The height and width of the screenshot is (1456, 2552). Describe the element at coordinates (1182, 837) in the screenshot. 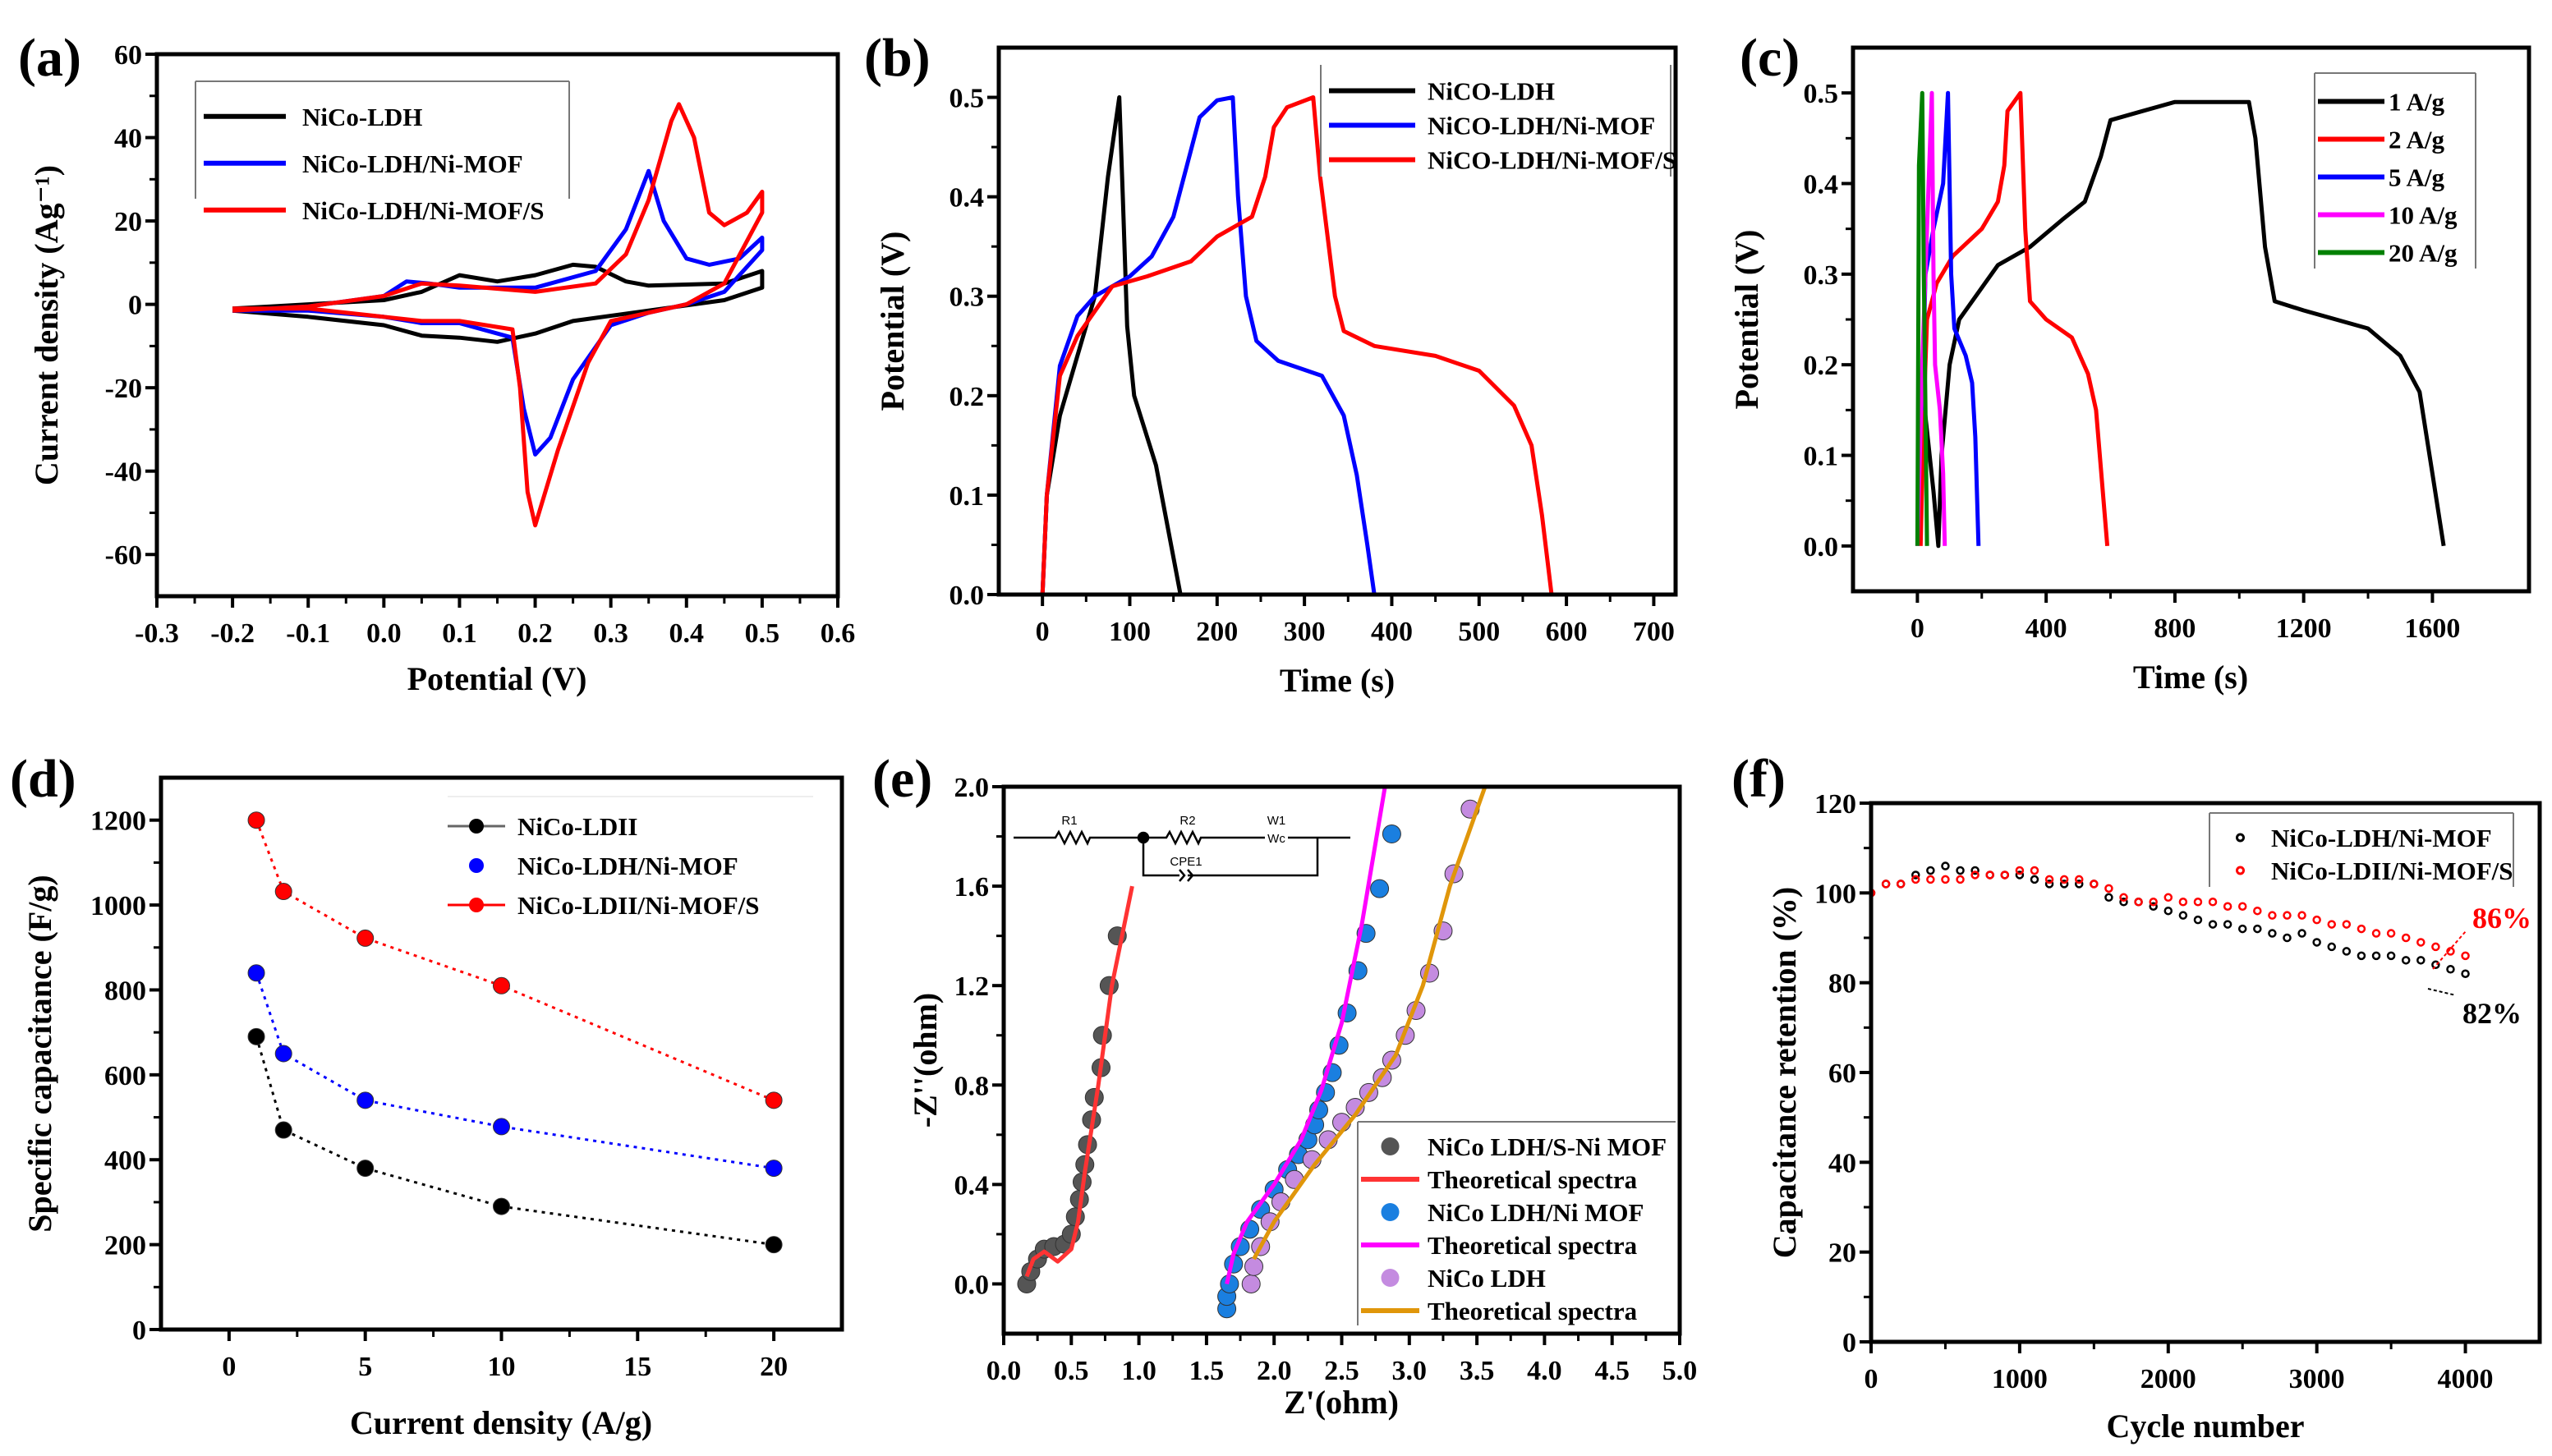

I see `circuit-wire` at that location.